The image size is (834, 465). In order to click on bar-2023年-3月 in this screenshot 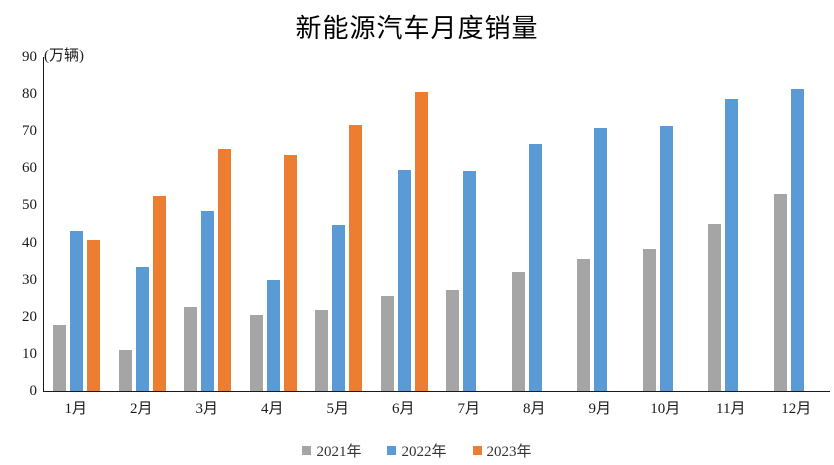, I will do `click(225, 269)`.